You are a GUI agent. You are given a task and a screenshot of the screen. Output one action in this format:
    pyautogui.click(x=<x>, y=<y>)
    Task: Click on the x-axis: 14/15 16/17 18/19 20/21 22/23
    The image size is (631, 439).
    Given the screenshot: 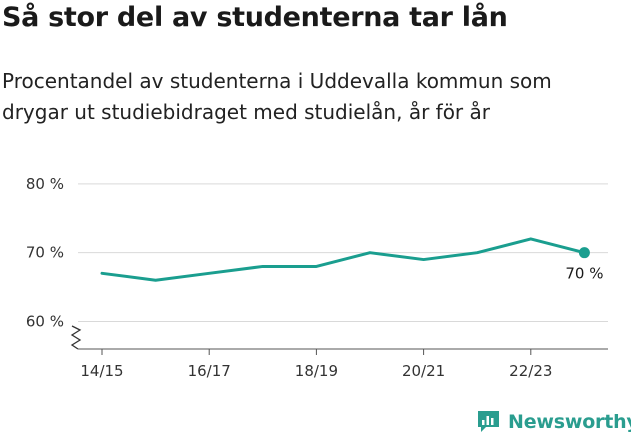 What is the action you would take?
    pyautogui.click(x=343, y=364)
    